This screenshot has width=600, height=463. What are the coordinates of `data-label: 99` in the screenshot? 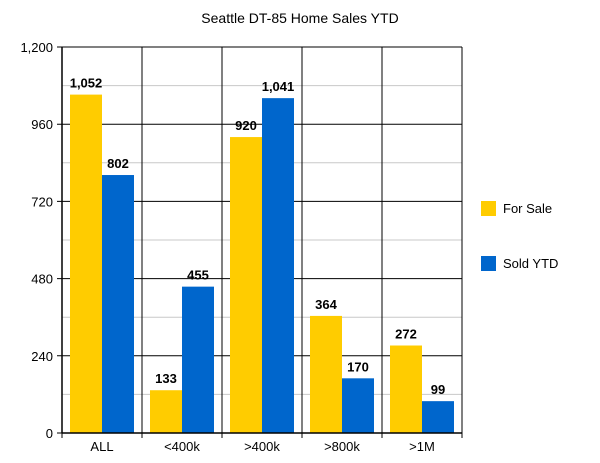 It's located at (438, 389).